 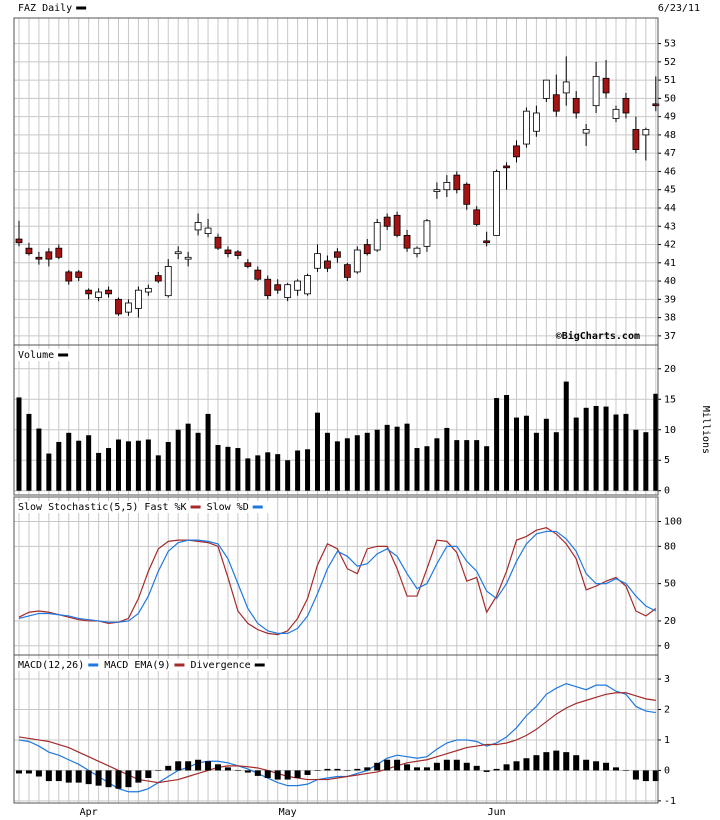 I want to click on y-tick-label: 51, so click(x=670, y=80).